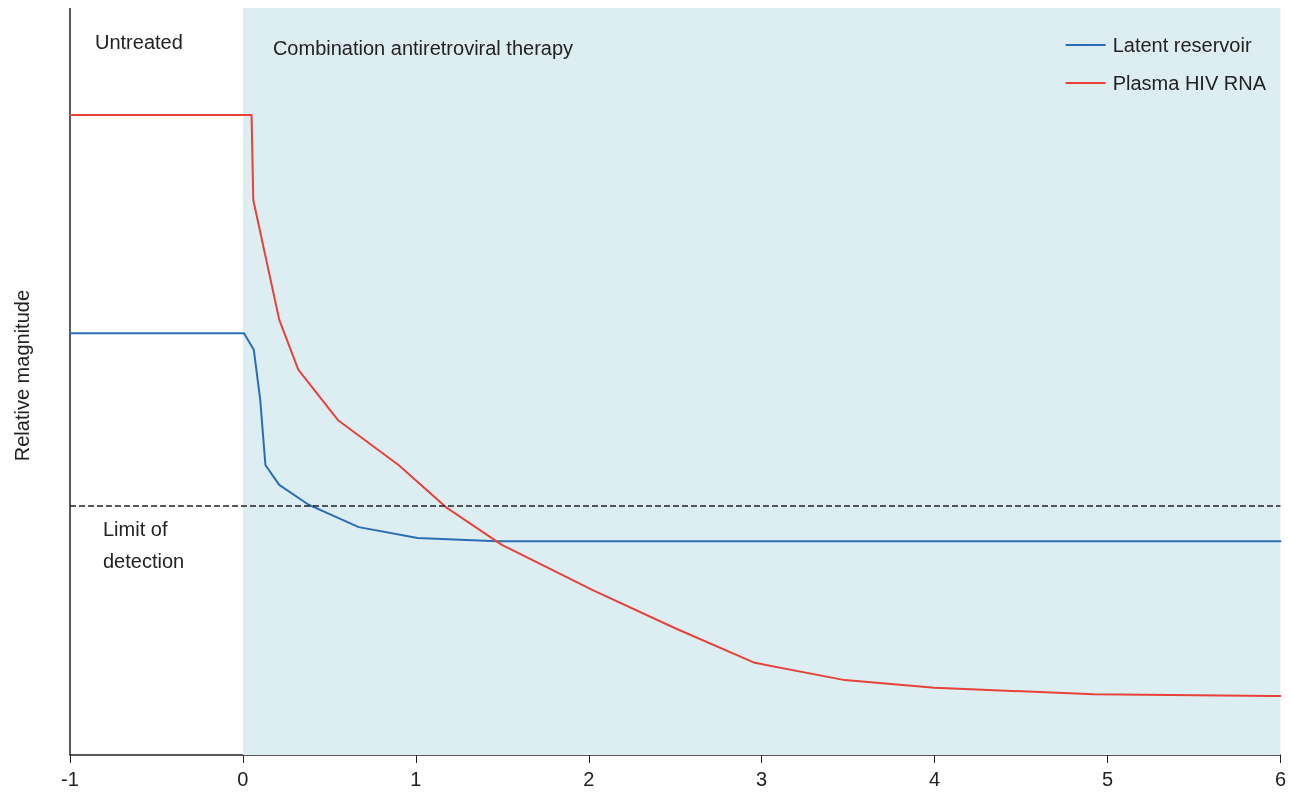  Describe the element at coordinates (144, 545) in the screenshot. I see `ref-line-label: Limit of detection` at that location.